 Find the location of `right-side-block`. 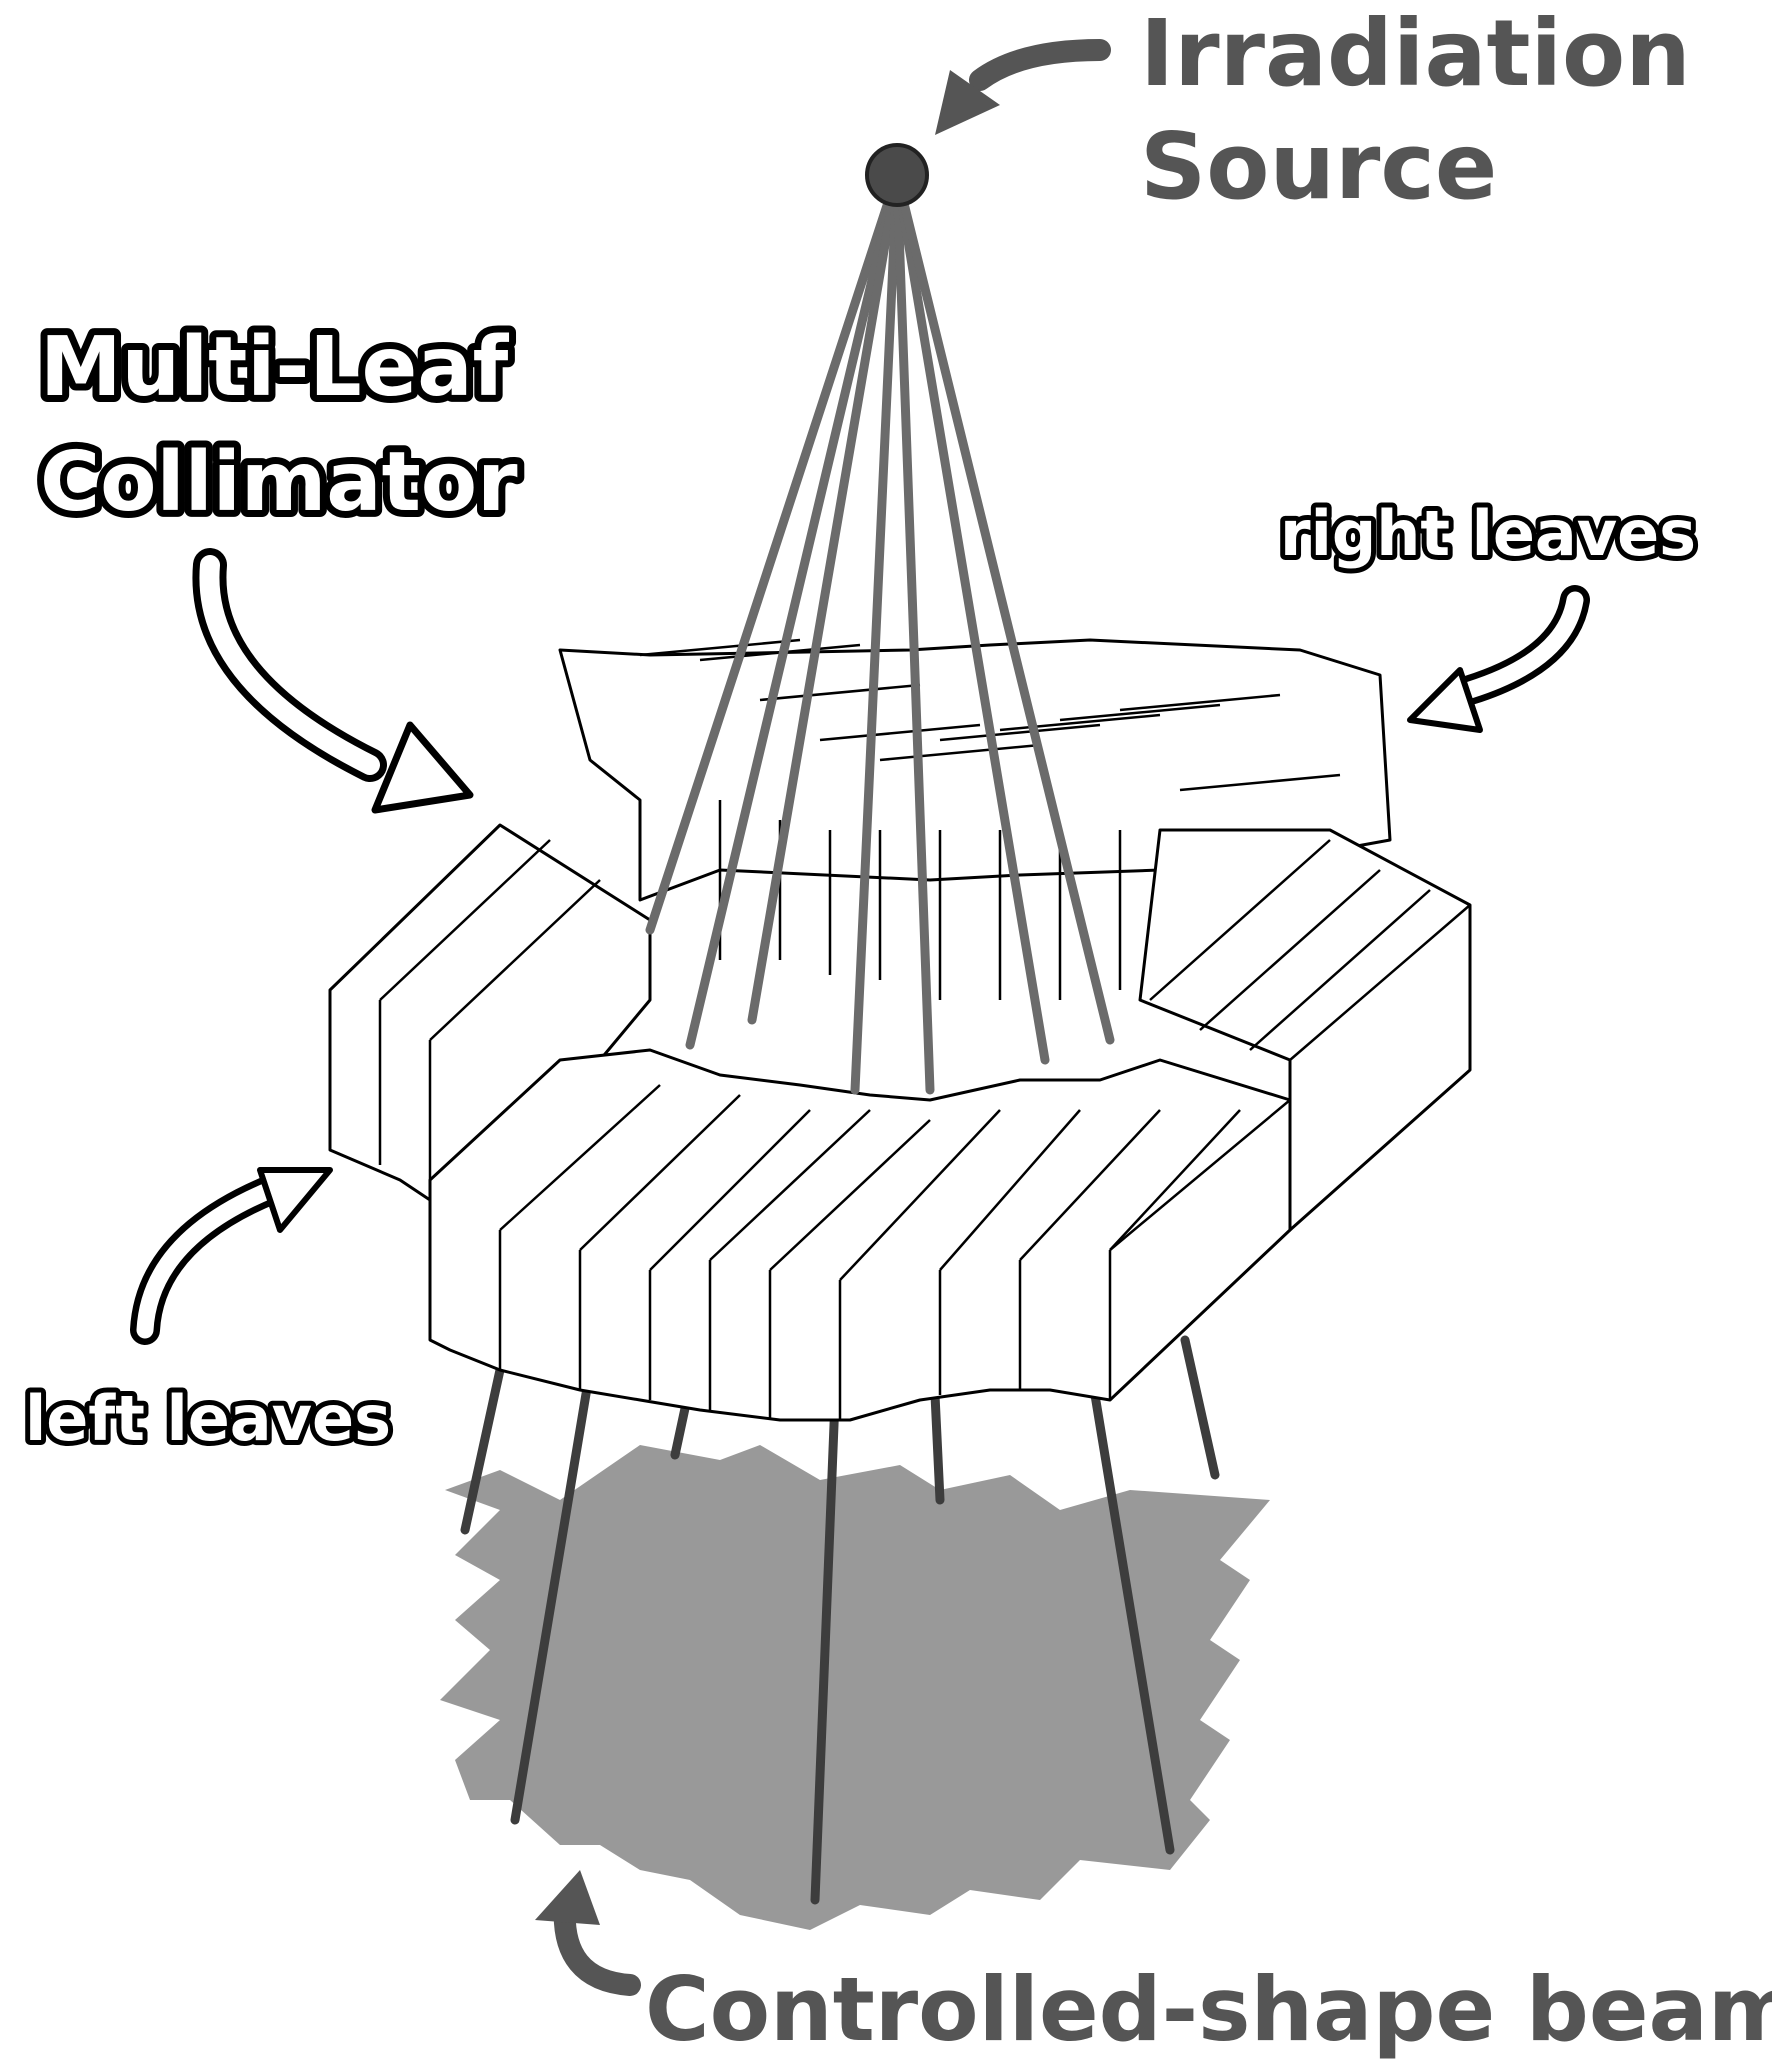

right-side-block is located at coordinates (1305, 1030).